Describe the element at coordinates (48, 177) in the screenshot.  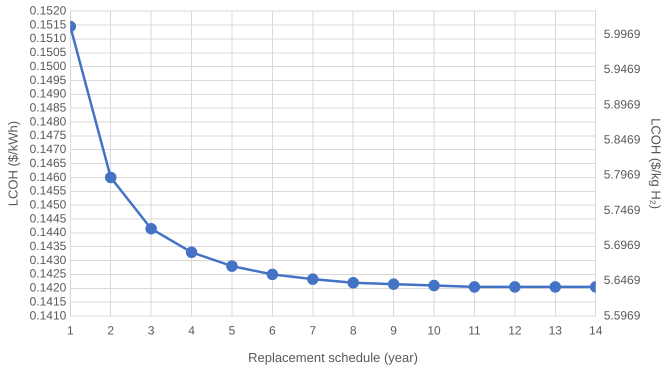
I see `y-tick-label: 0.1460` at that location.